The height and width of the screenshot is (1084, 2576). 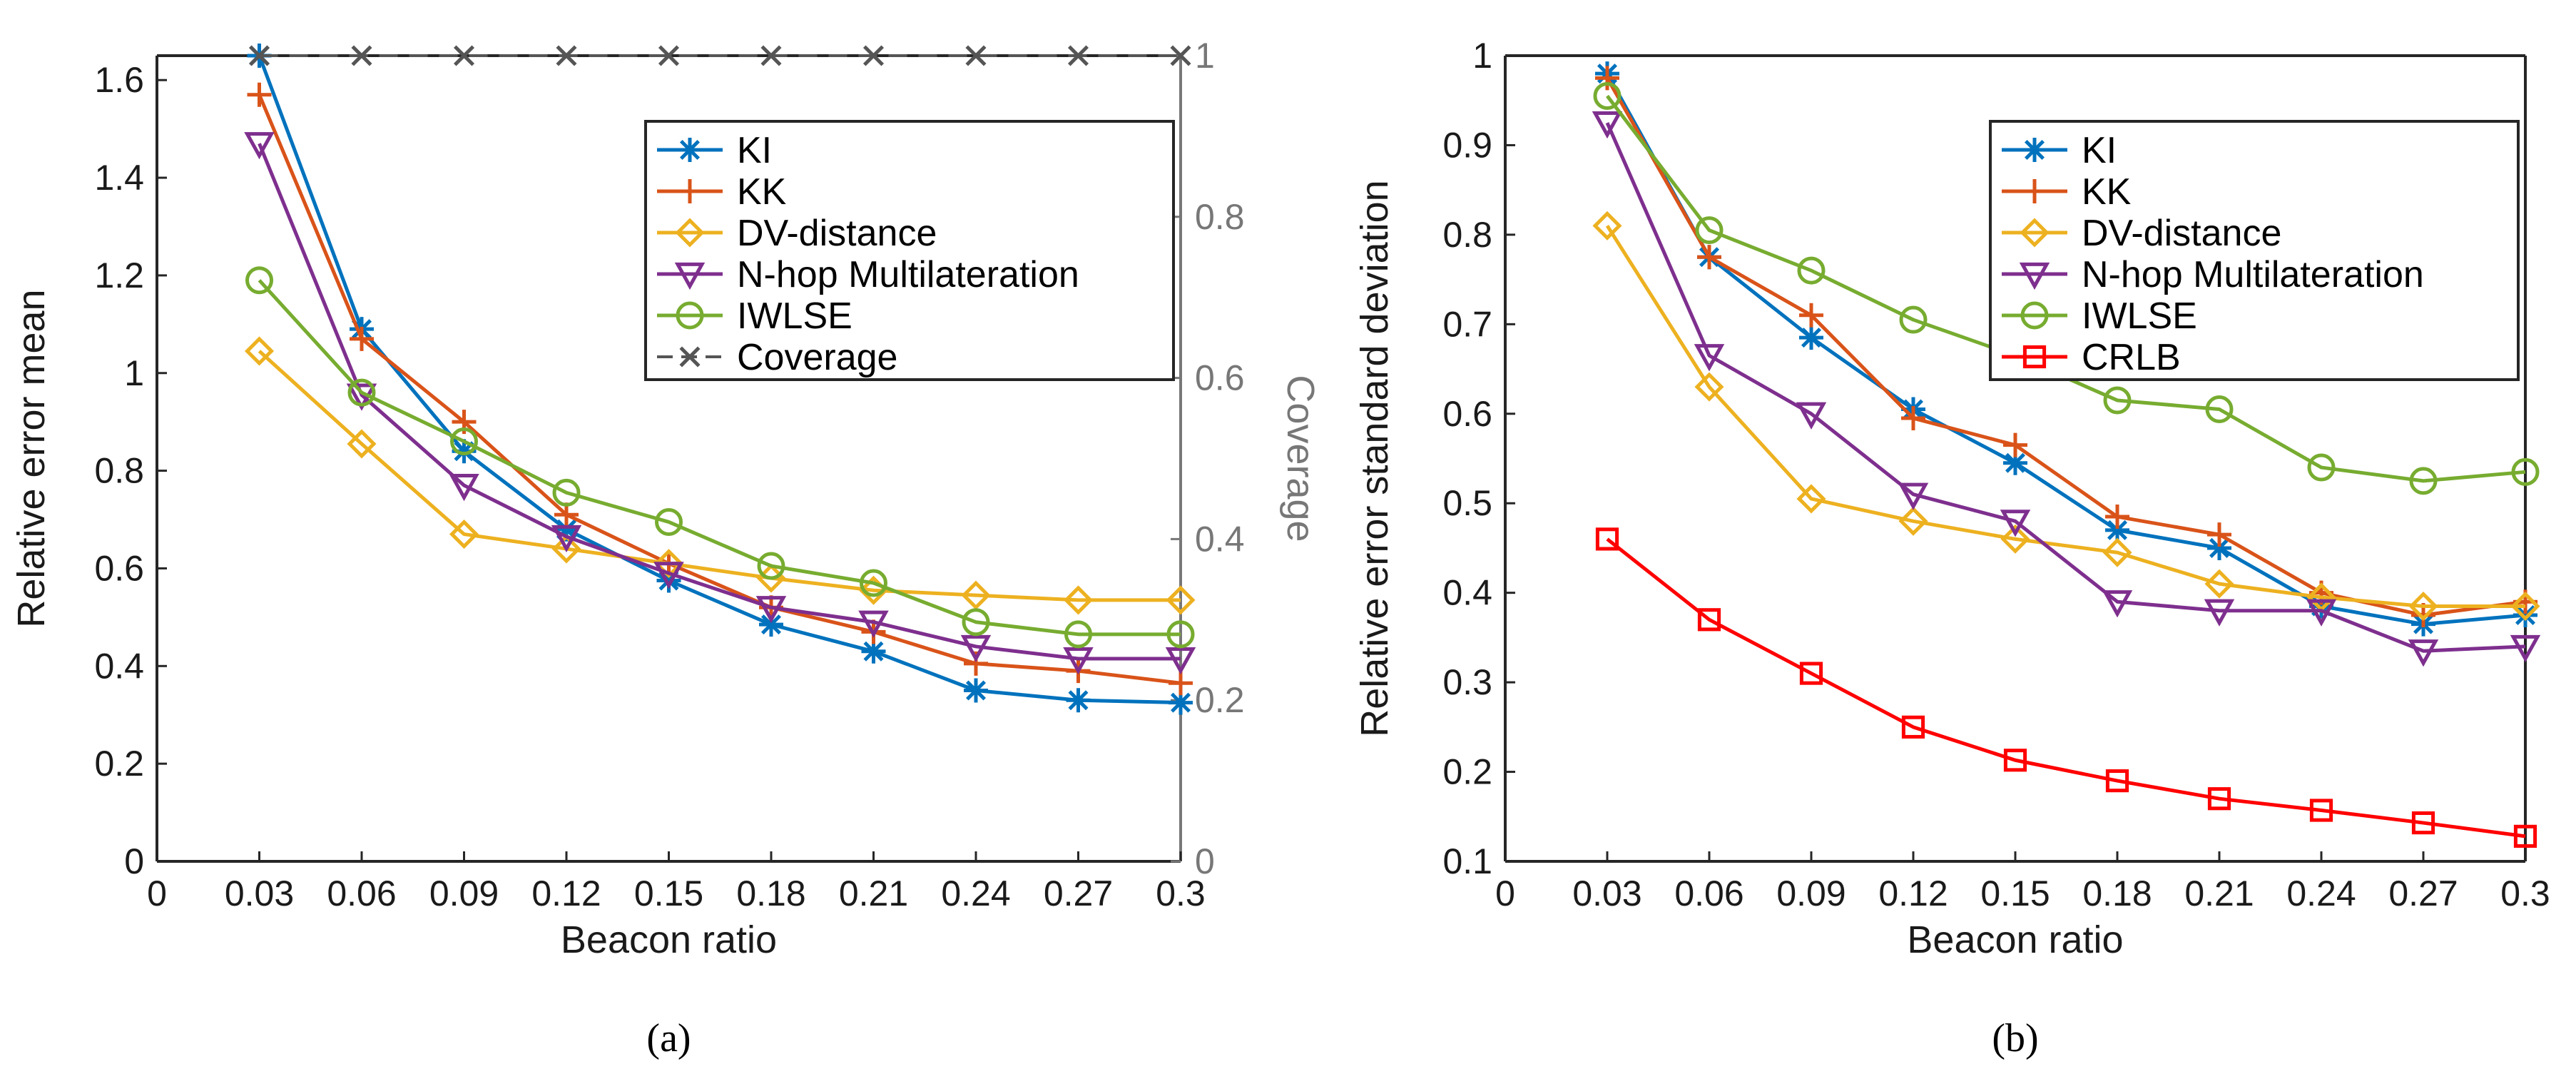 I want to click on legend-label: Coverage, so click(x=817, y=357).